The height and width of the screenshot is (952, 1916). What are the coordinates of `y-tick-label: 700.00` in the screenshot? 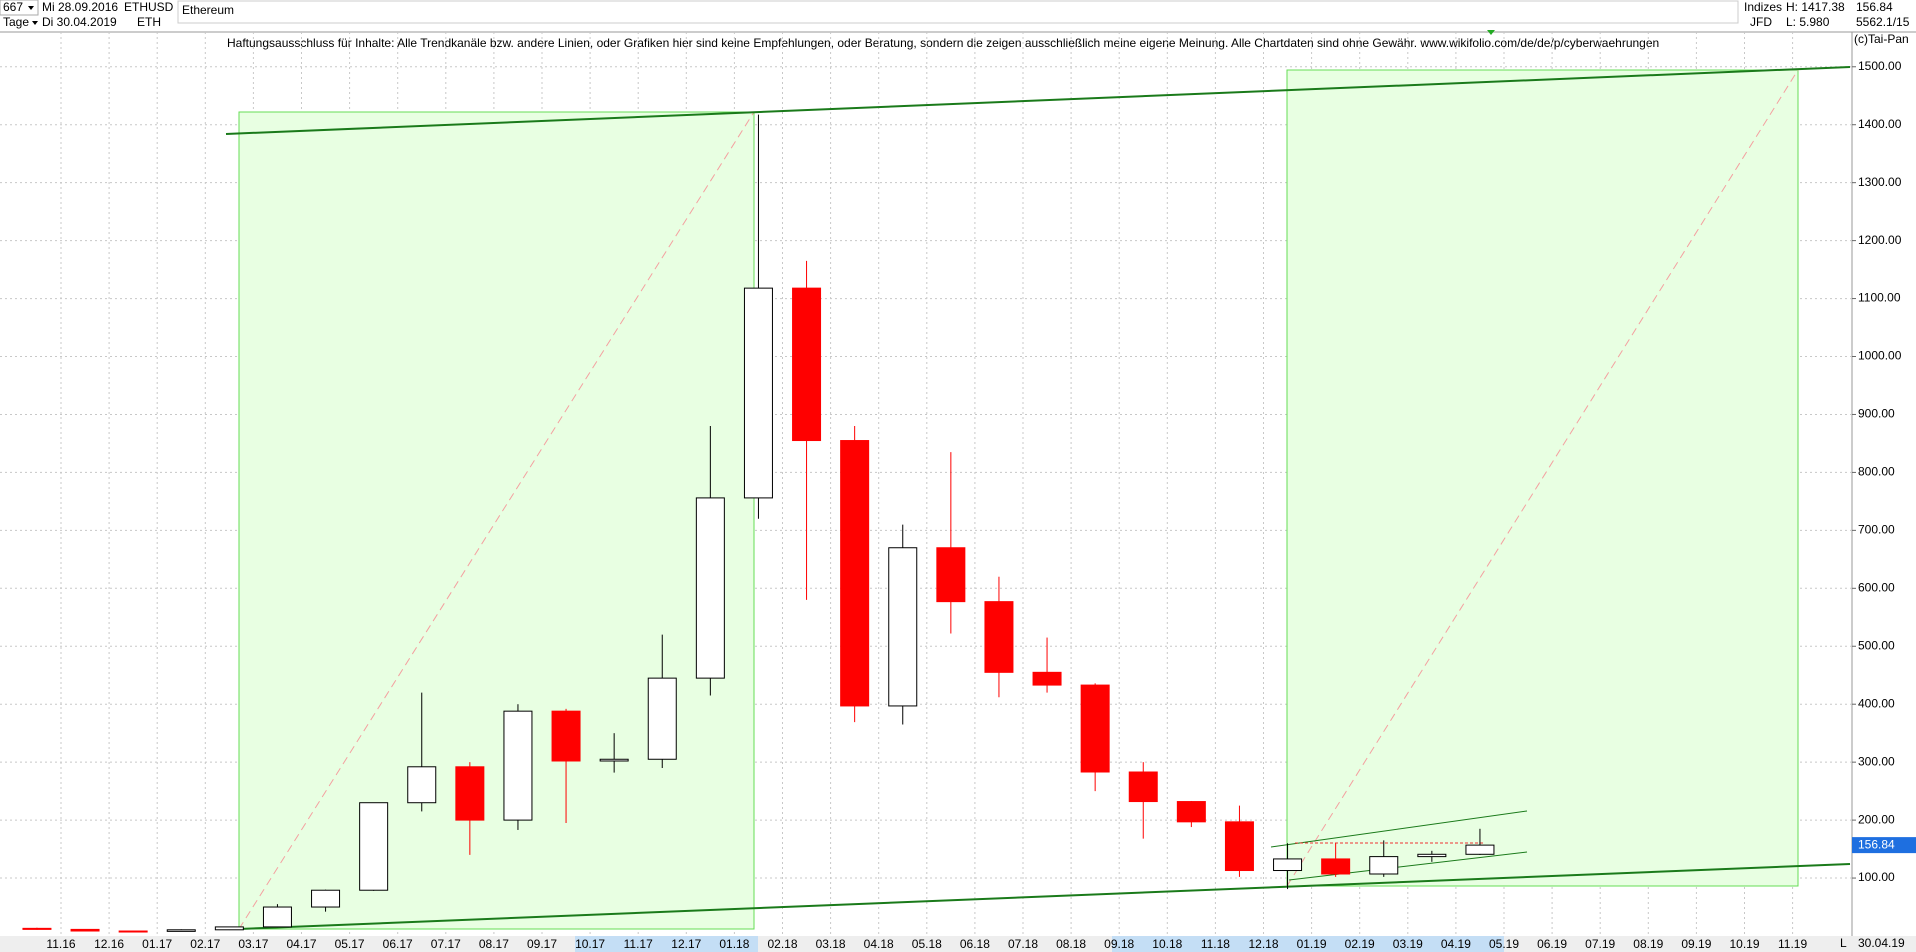 It's located at (1876, 530).